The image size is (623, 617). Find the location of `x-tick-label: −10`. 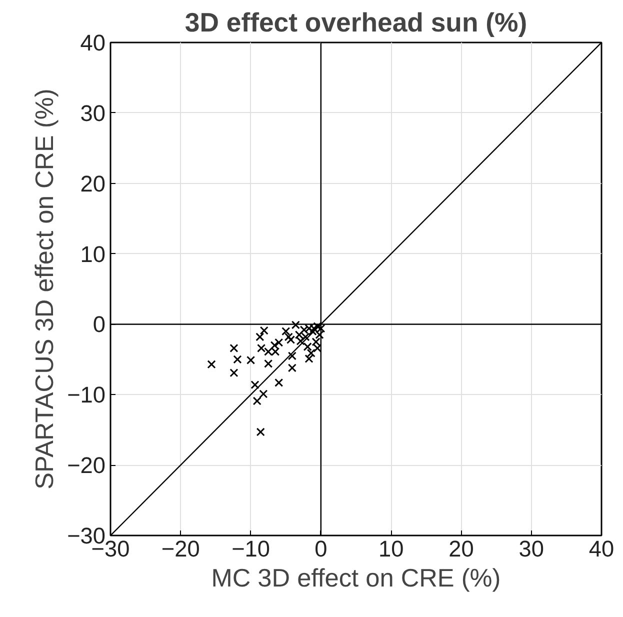

x-tick-label: −10 is located at coordinates (251, 549).